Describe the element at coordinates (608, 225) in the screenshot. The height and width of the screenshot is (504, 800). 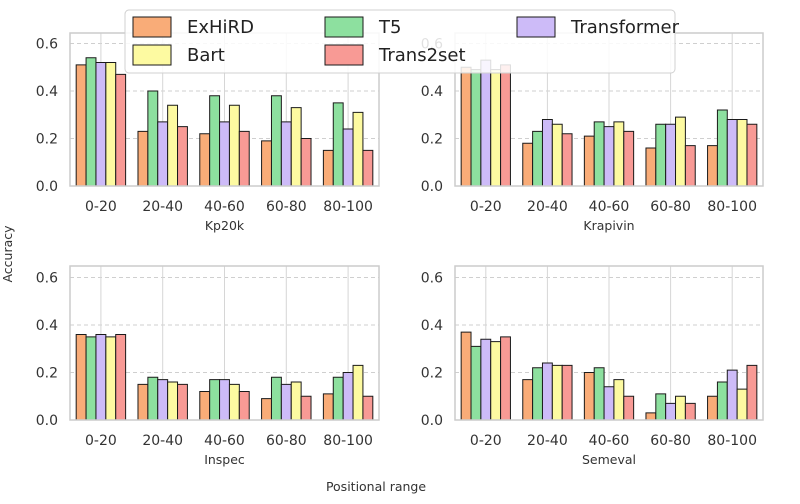
I see `subplot-title: Krapivin` at that location.